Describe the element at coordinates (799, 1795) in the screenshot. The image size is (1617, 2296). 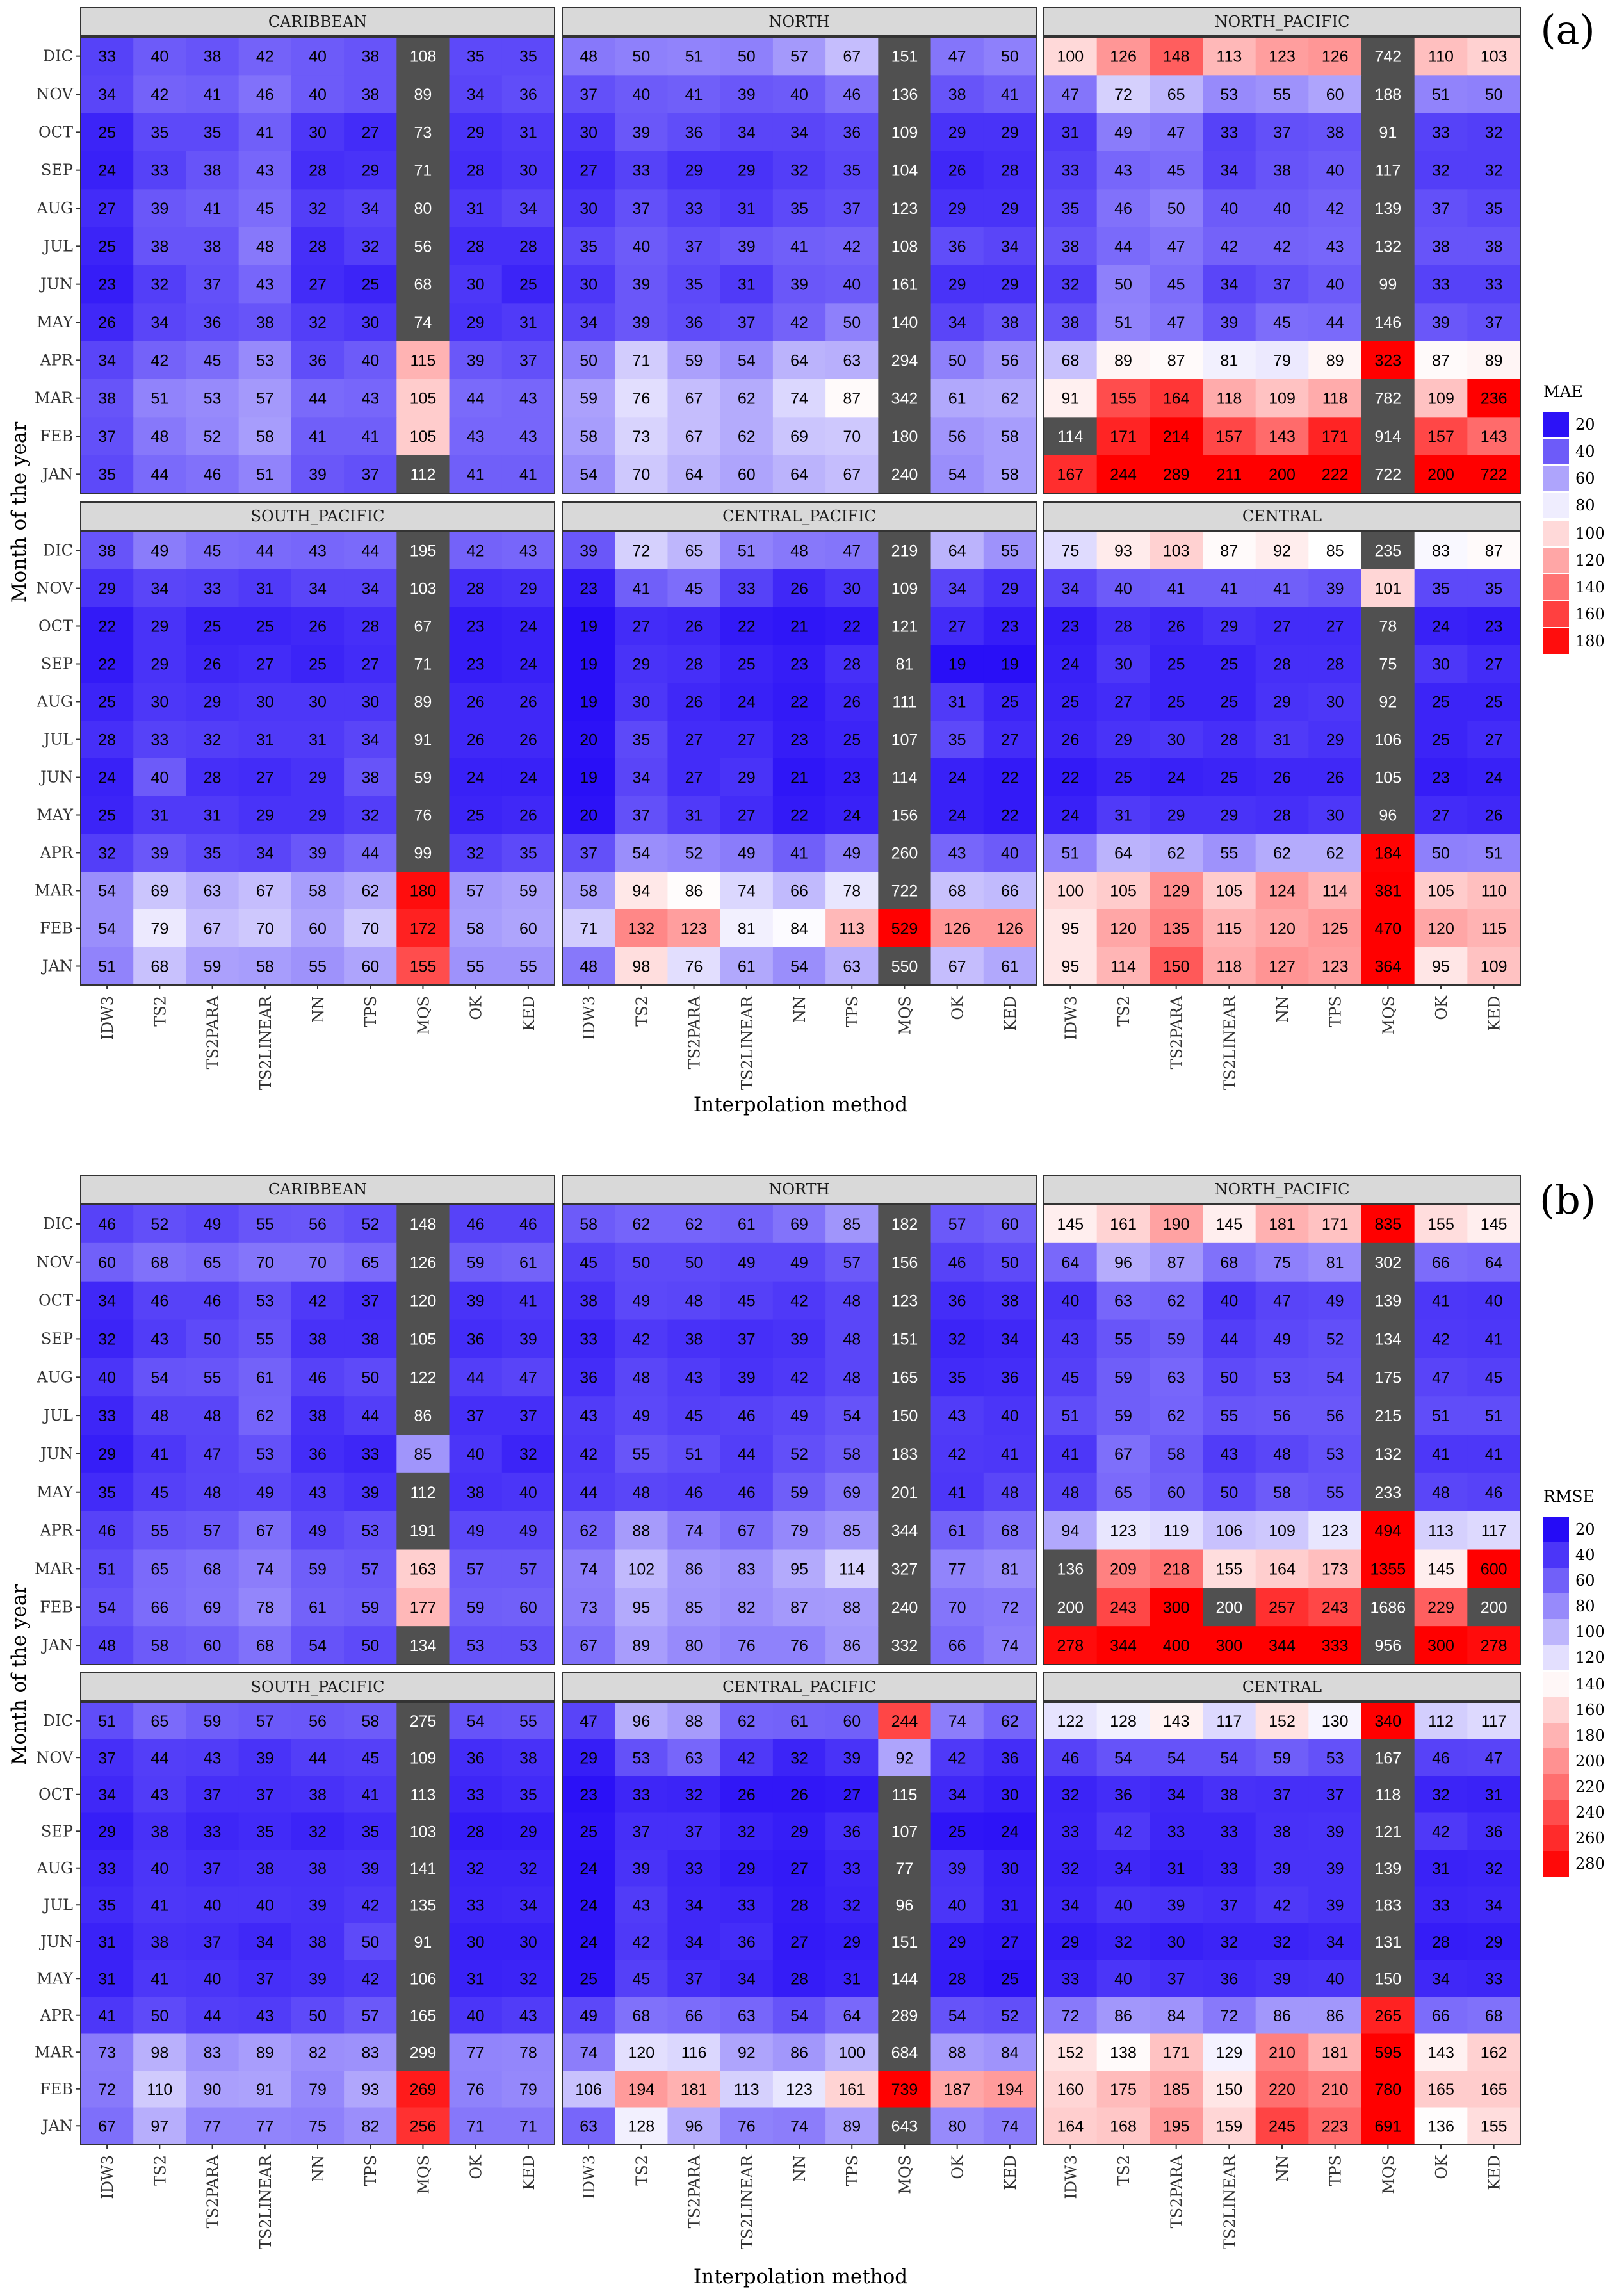
I see `cell-value-label: 26` at that location.